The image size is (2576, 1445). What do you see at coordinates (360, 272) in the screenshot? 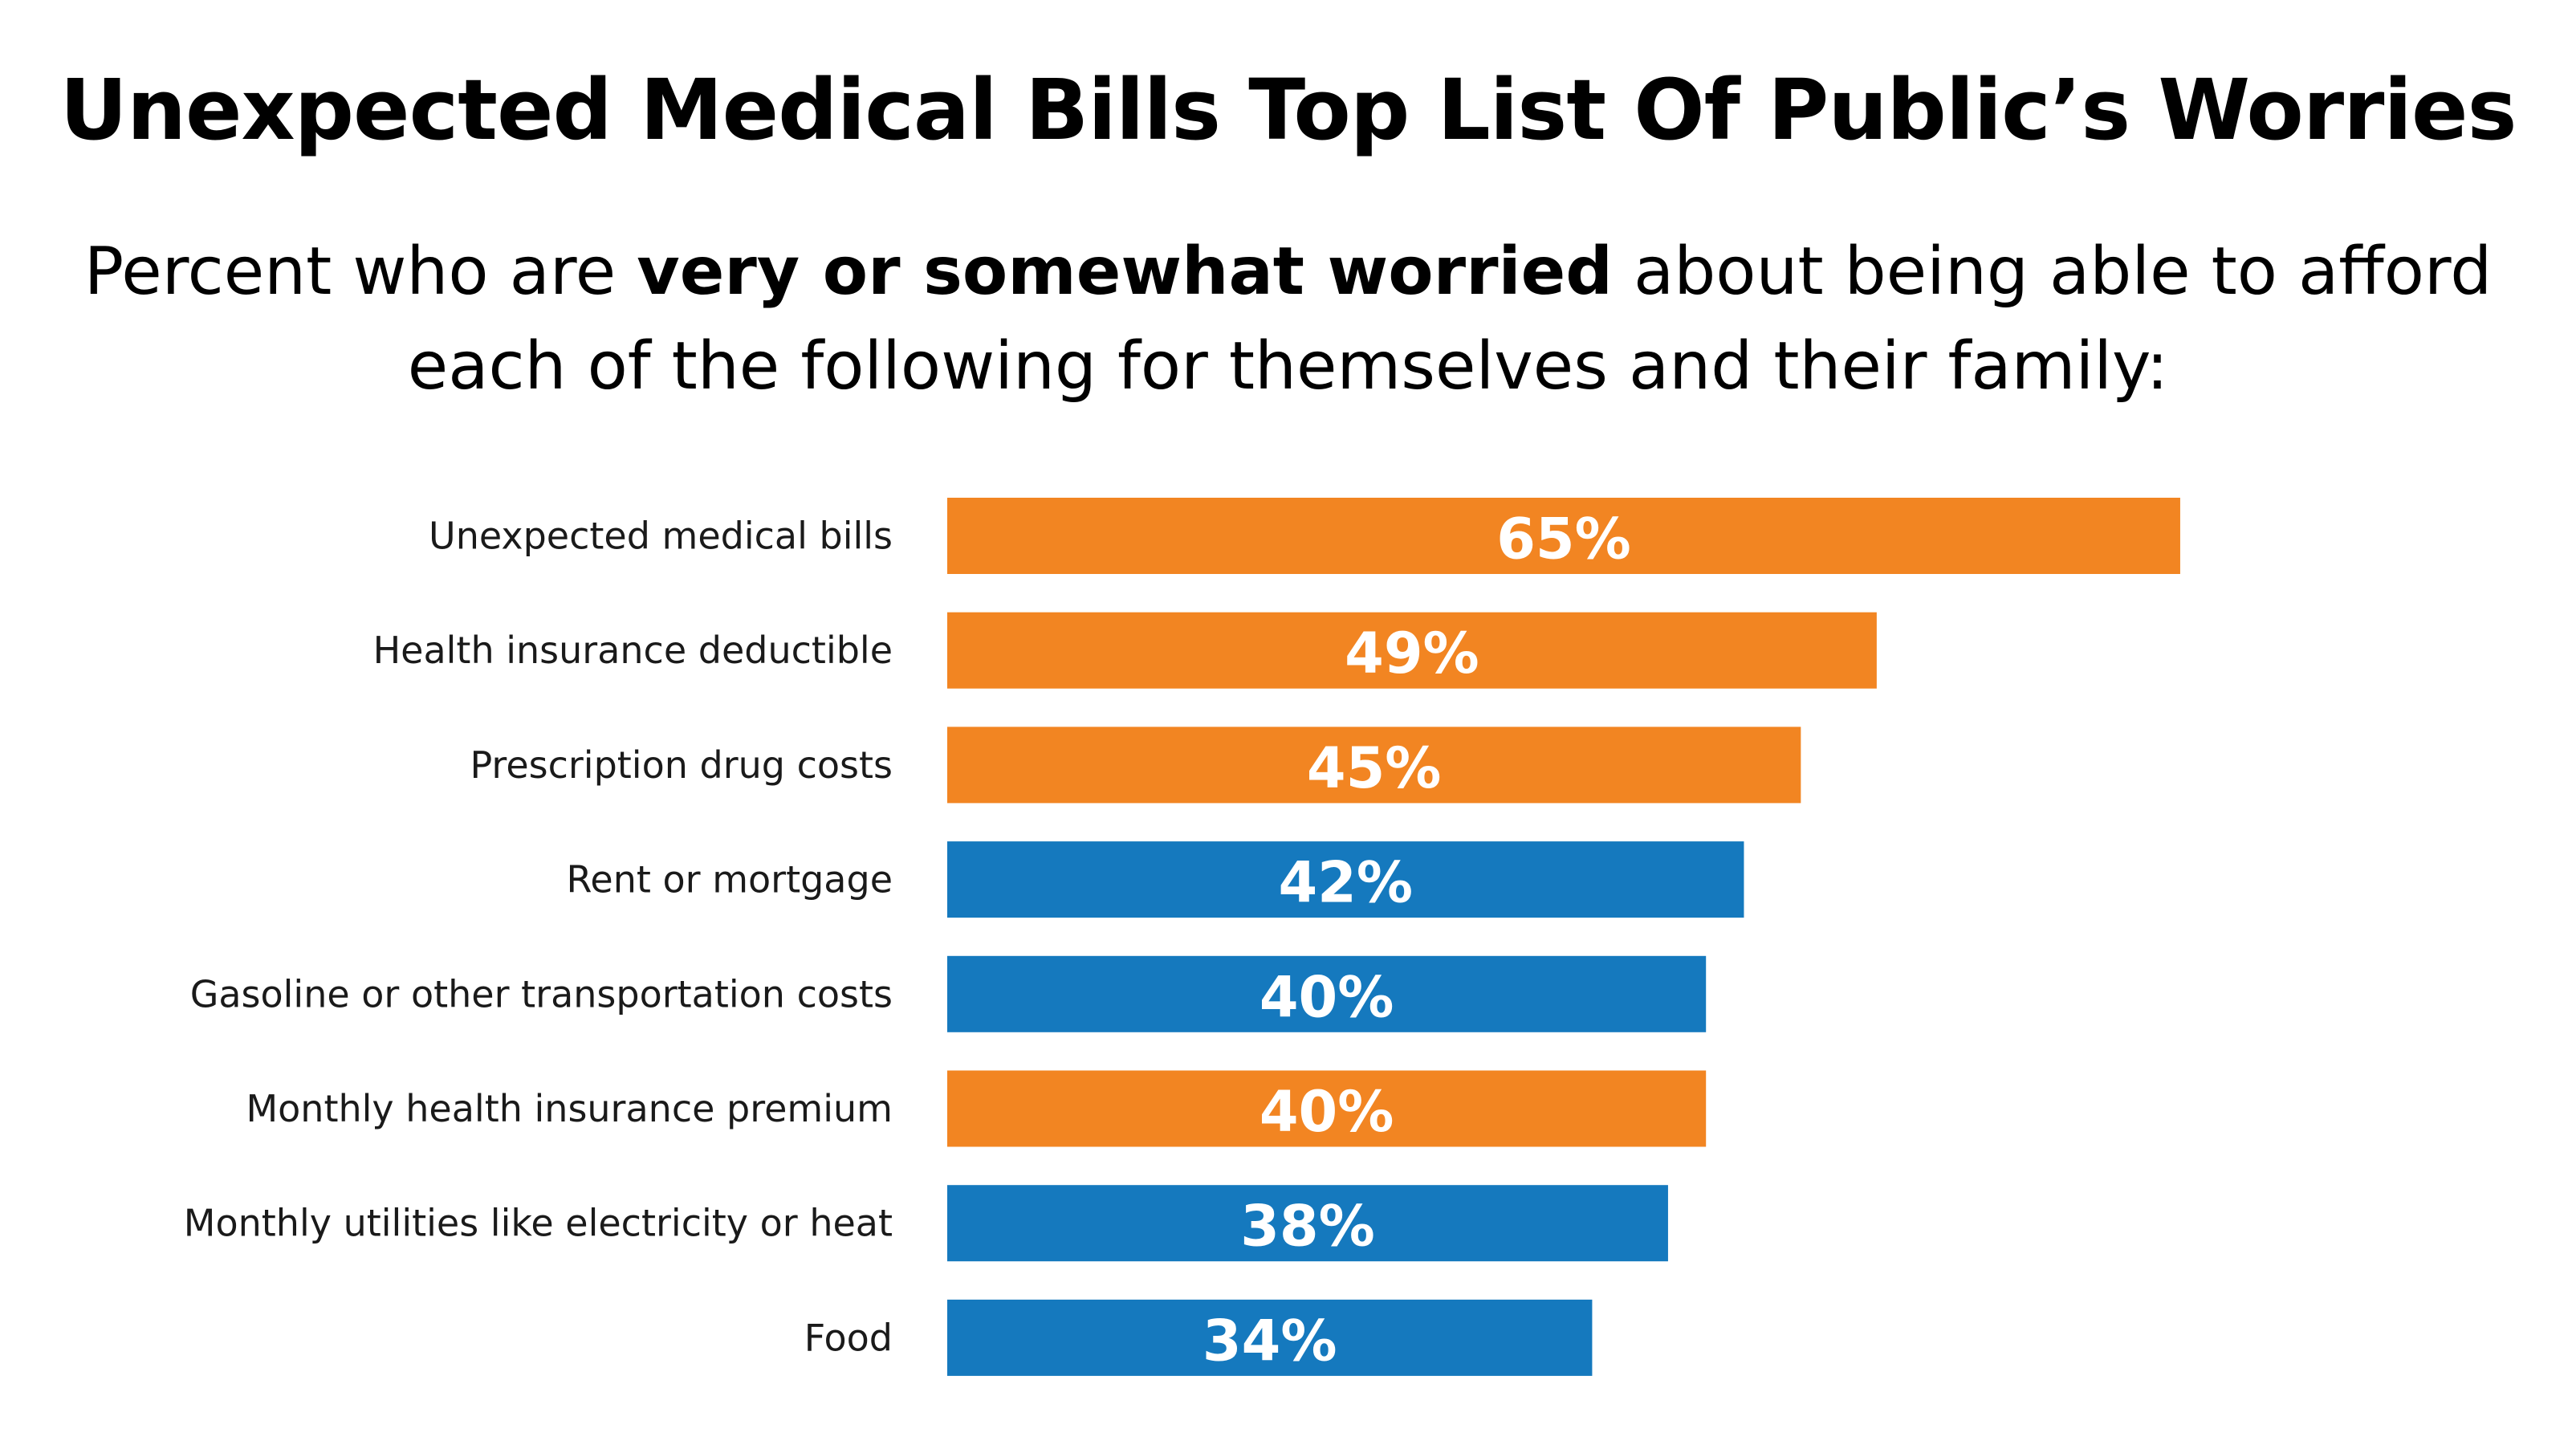
I see `subtitle-prefix: Percent who are` at bounding box center [360, 272].